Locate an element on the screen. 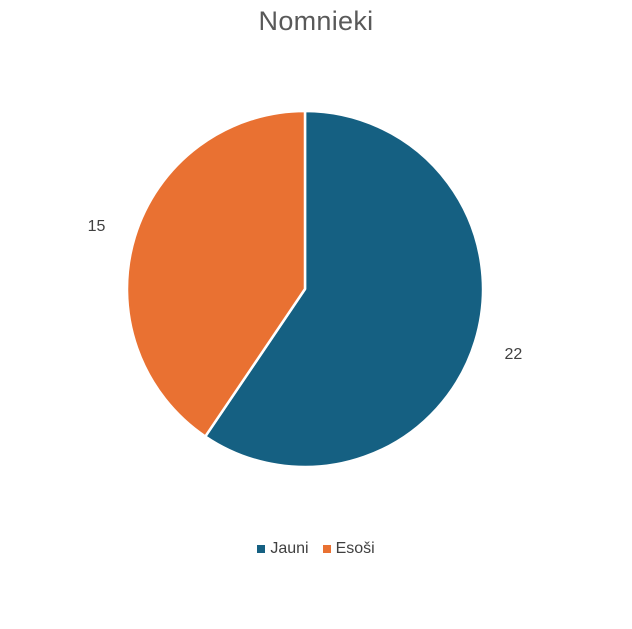 This screenshot has width=632, height=629. legend-label-esosi: Esoši is located at coordinates (355, 548).